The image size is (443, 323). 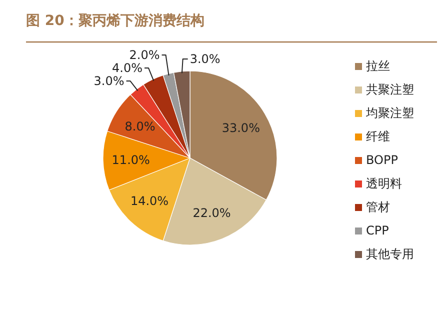 What do you see at coordinates (382, 160) in the screenshot?
I see `legend-label: BOPP` at bounding box center [382, 160].